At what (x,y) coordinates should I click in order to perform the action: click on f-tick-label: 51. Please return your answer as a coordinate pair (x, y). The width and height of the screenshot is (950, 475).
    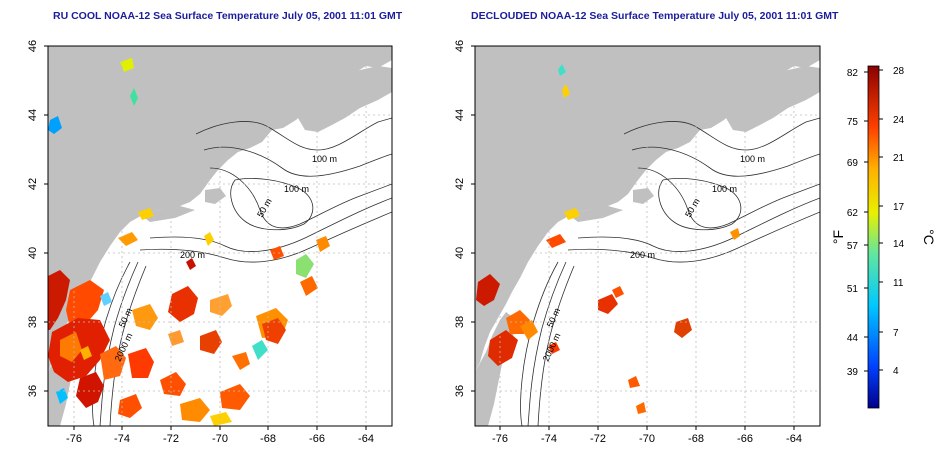
    Looking at the image, I should click on (853, 289).